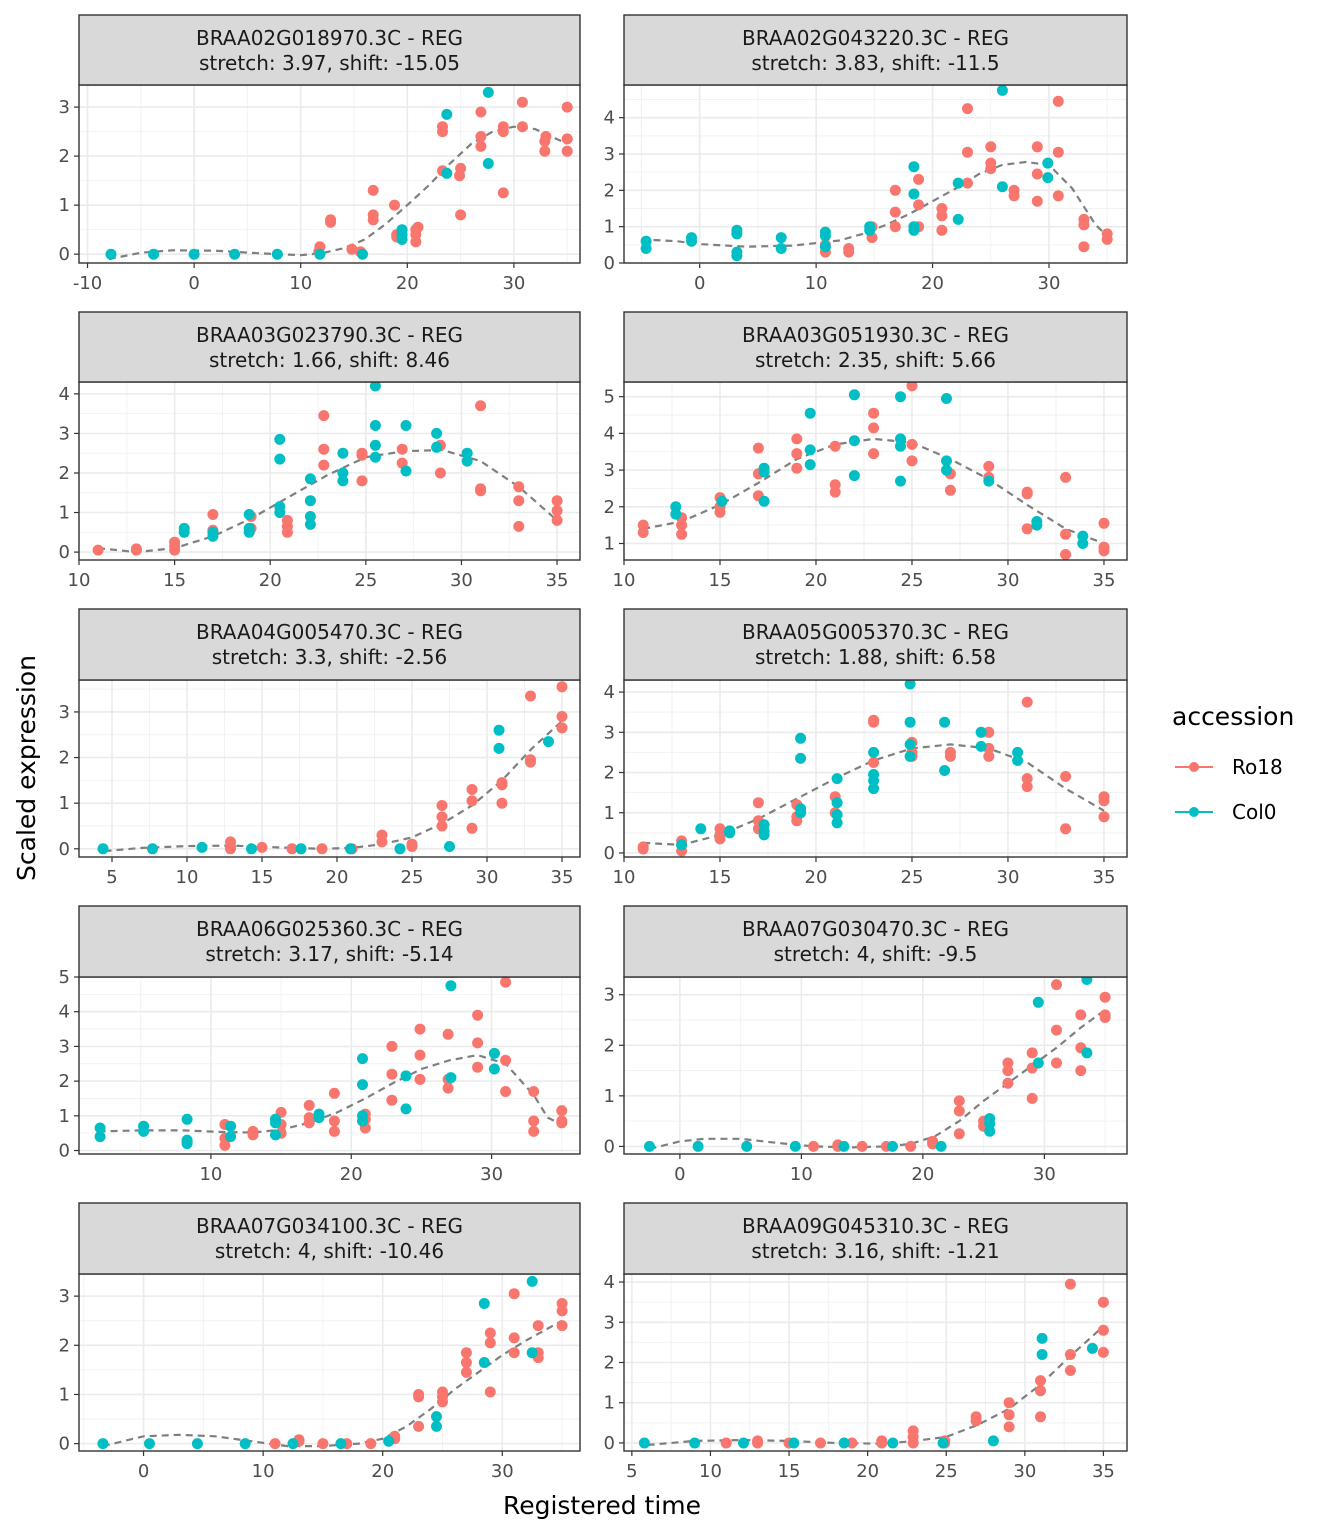  Describe the element at coordinates (1194, 812) in the screenshot. I see `legend-key-point-col0` at that location.